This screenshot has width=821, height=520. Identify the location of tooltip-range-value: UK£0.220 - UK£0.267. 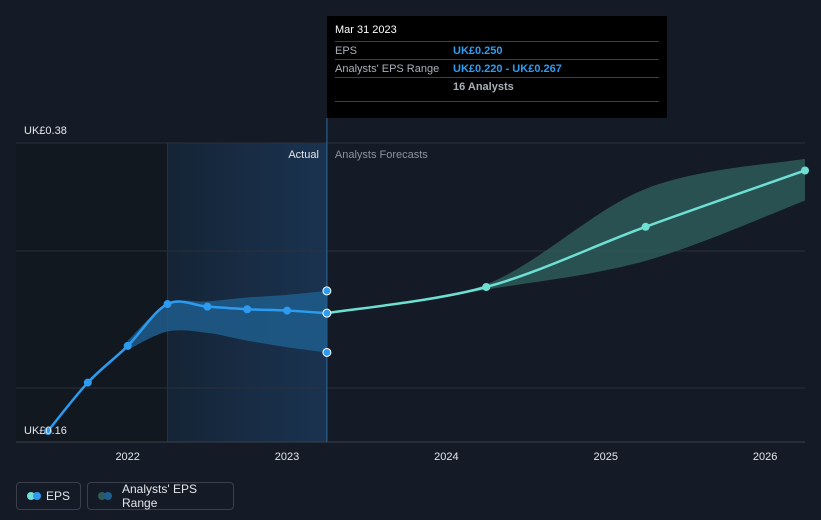
(507, 68).